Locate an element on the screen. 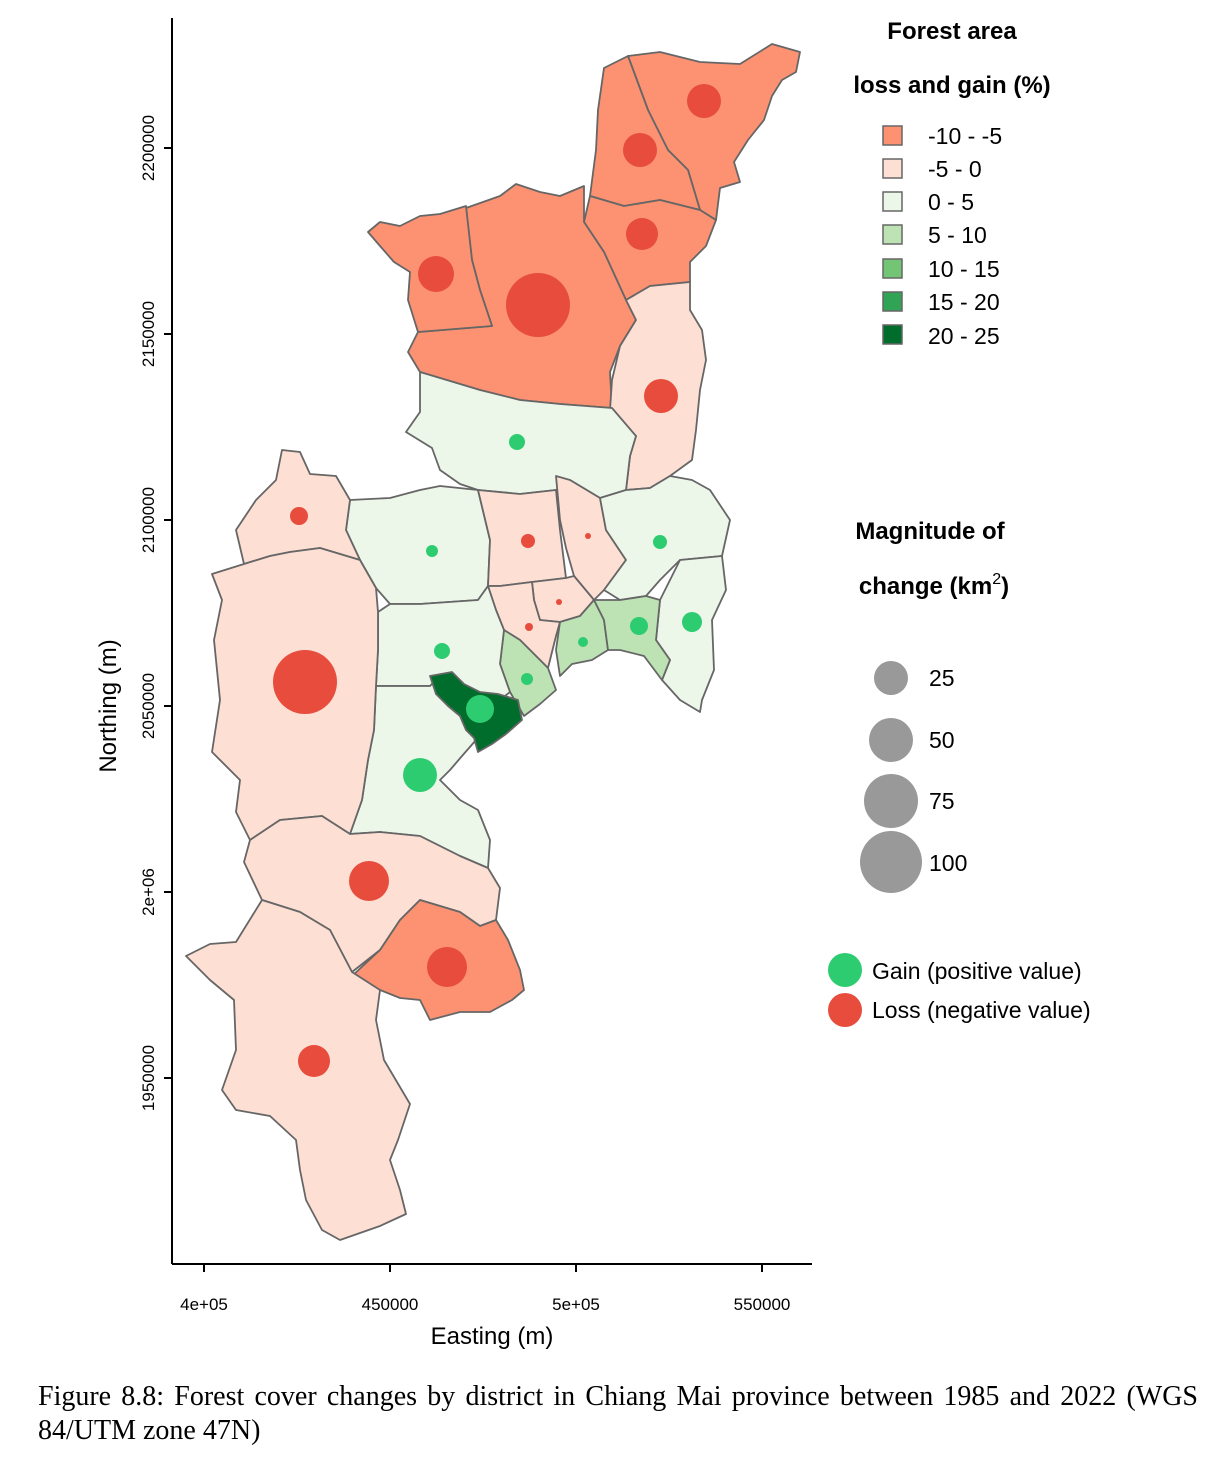 This screenshot has height=1472, width=1220. legend-size-label: 75 is located at coordinates (942, 801).